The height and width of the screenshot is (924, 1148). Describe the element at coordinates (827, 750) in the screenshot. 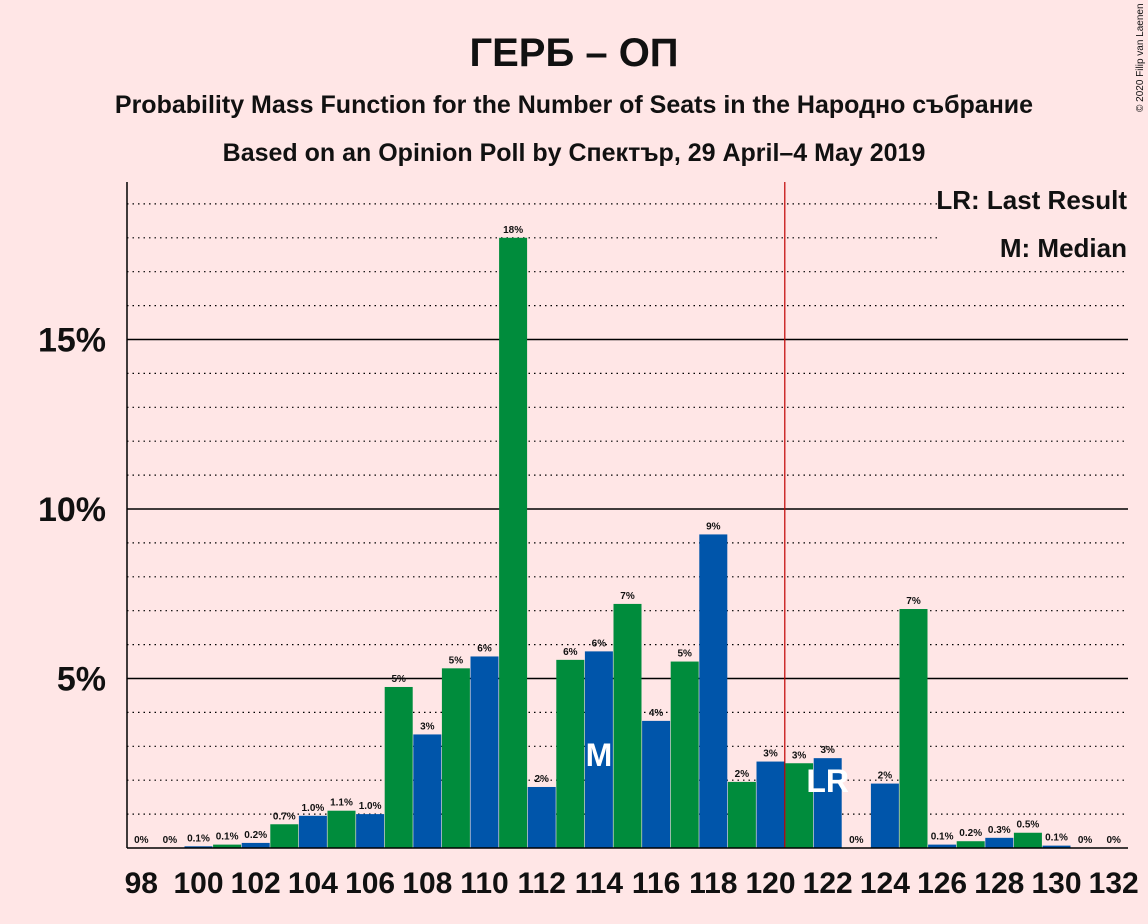

I see `value-label-seat-122: 3%` at that location.